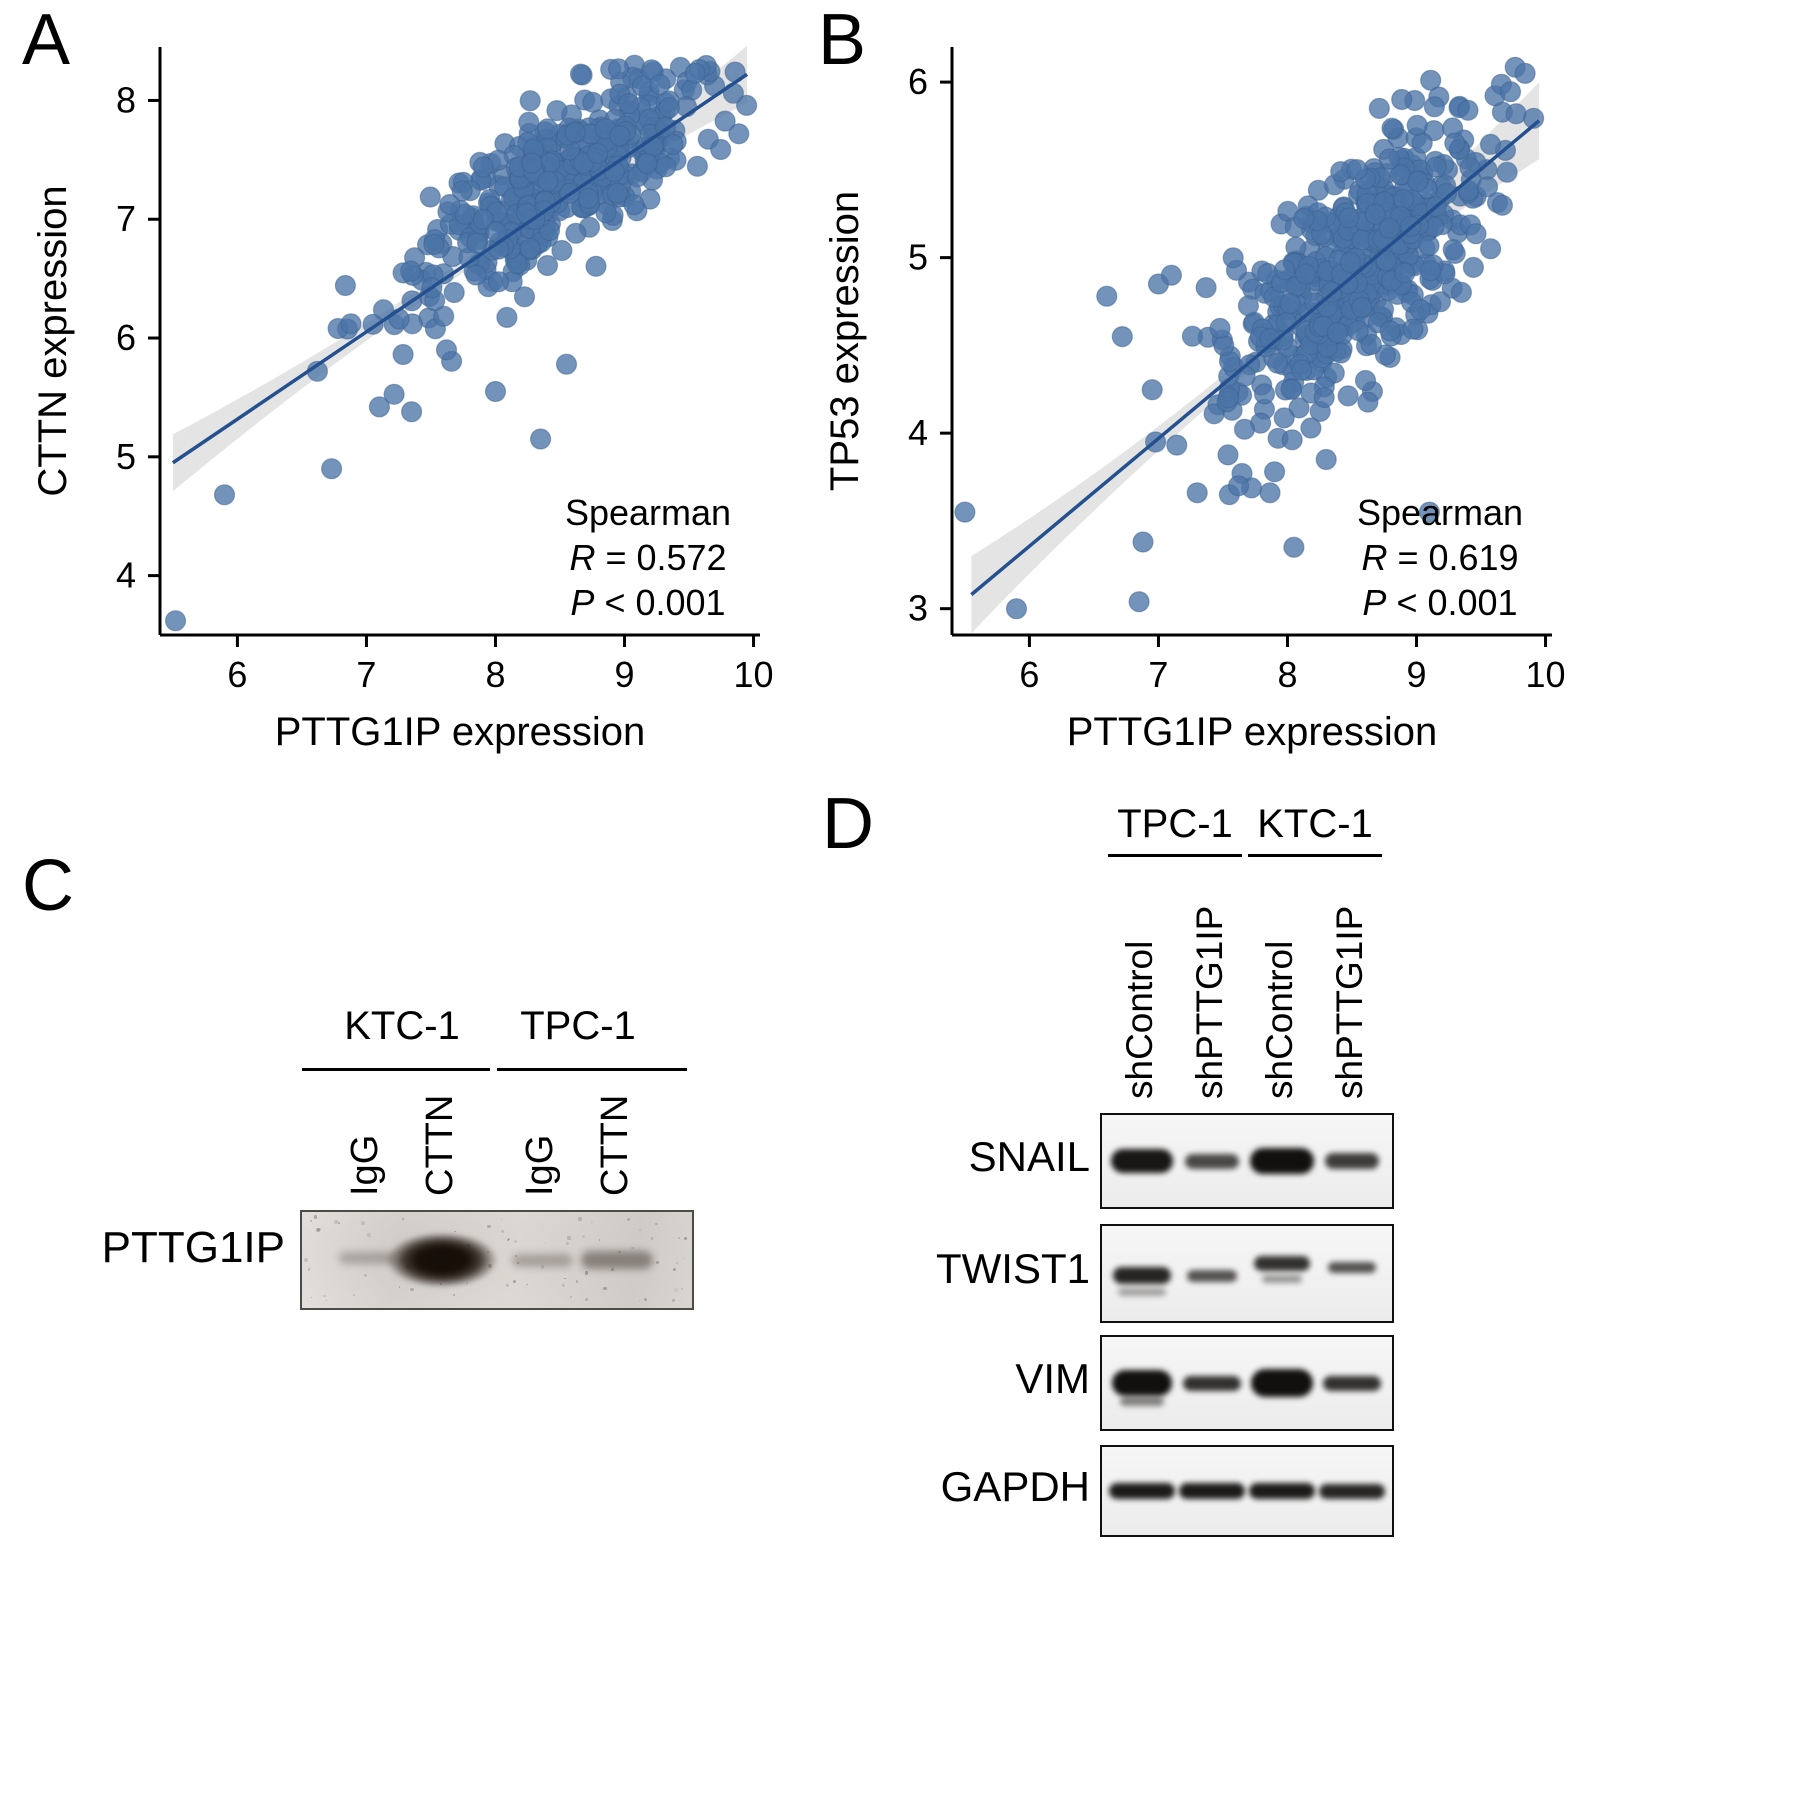 This screenshot has height=1814, width=1803. I want to click on lane-label-igg: IgG, so click(540, 1165).